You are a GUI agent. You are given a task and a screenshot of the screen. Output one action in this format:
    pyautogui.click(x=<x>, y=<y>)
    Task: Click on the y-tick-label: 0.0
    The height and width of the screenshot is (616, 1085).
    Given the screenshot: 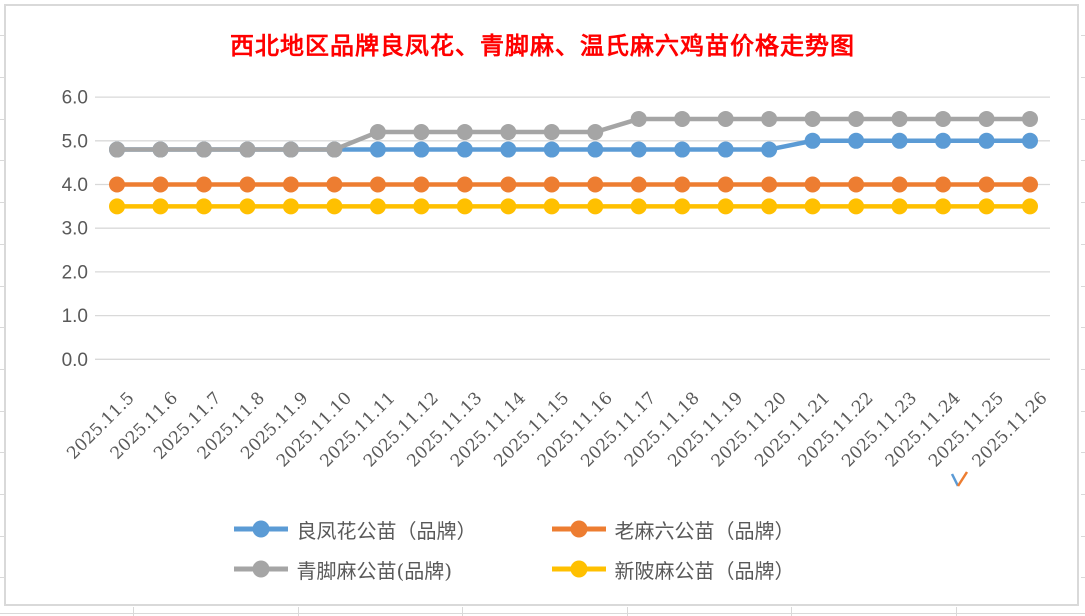 What is the action you would take?
    pyautogui.click(x=75, y=360)
    